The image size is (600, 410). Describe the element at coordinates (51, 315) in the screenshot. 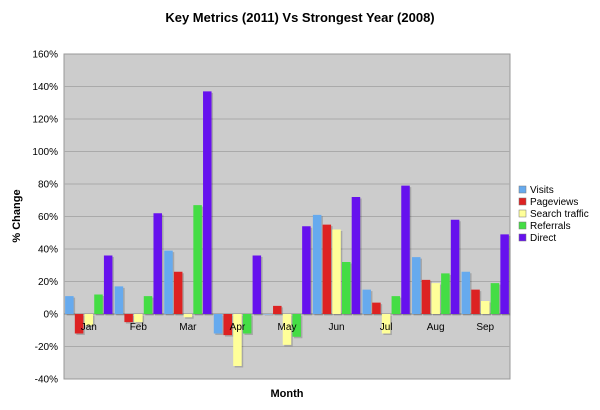

I see `y-tick-label: 0%` at that location.